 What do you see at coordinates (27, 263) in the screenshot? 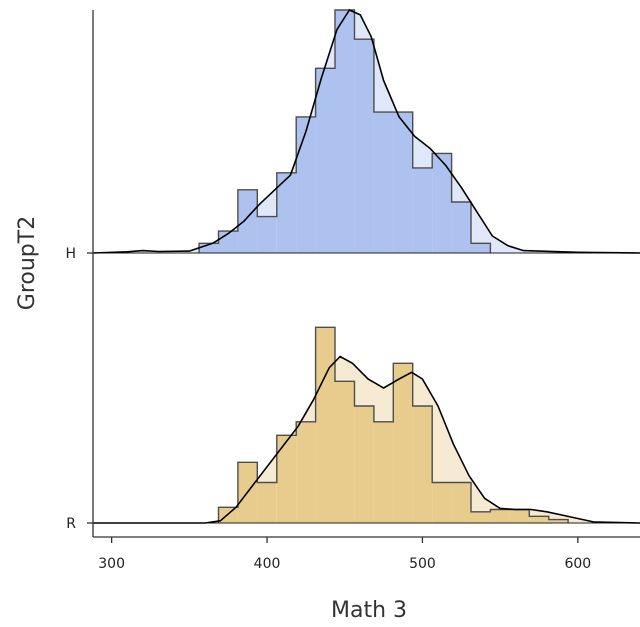
I see `y-axis-title: GroupT2` at bounding box center [27, 263].